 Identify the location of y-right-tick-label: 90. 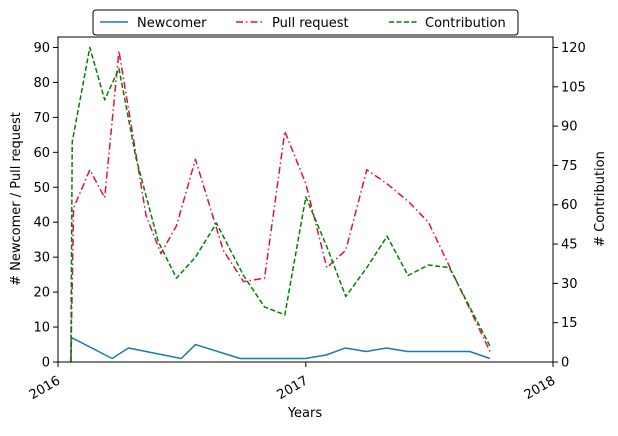
(569, 127).